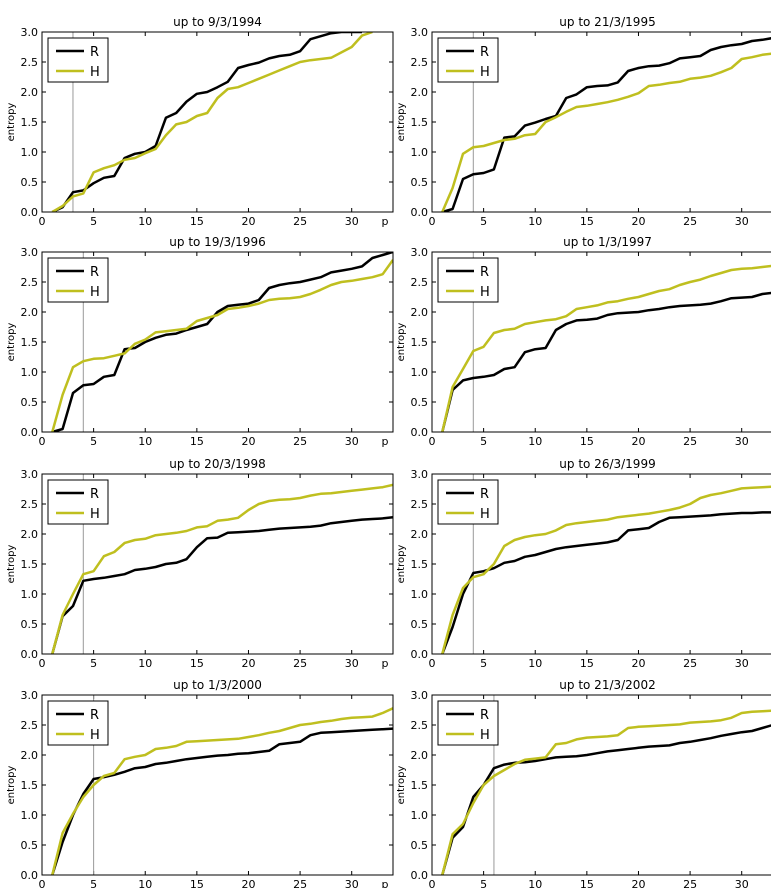 This screenshot has width=771, height=888. What do you see at coordinates (217, 464) in the screenshot?
I see `chart-title: up to 20/3/1998` at bounding box center [217, 464].